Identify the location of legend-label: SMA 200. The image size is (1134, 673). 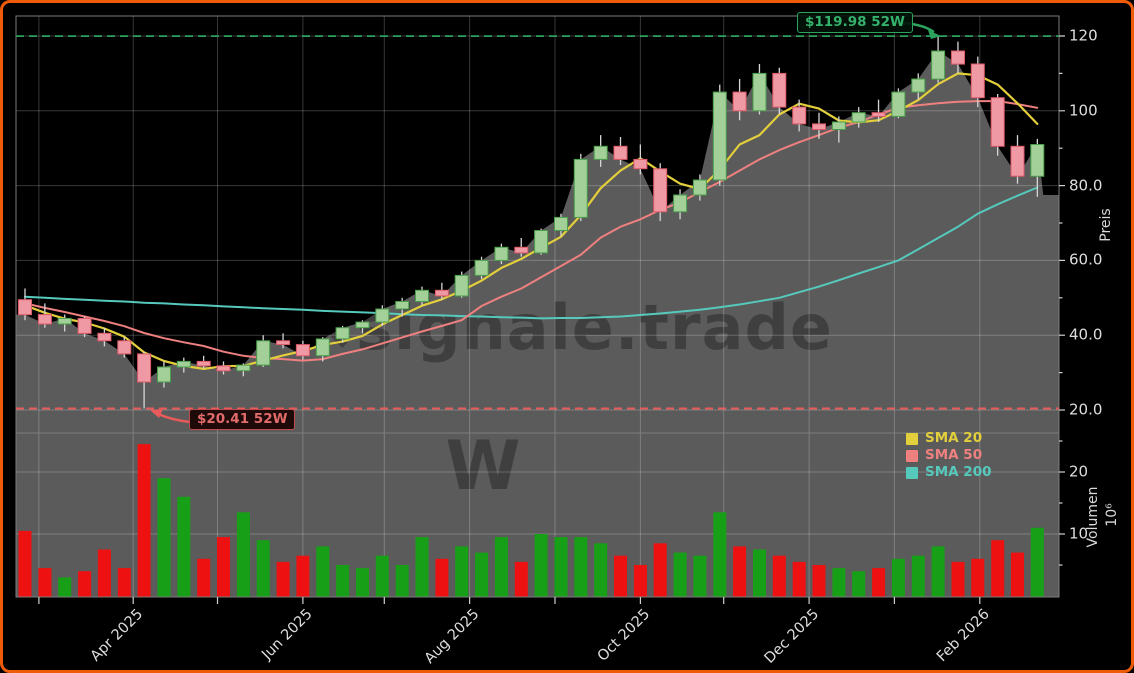
(958, 471).